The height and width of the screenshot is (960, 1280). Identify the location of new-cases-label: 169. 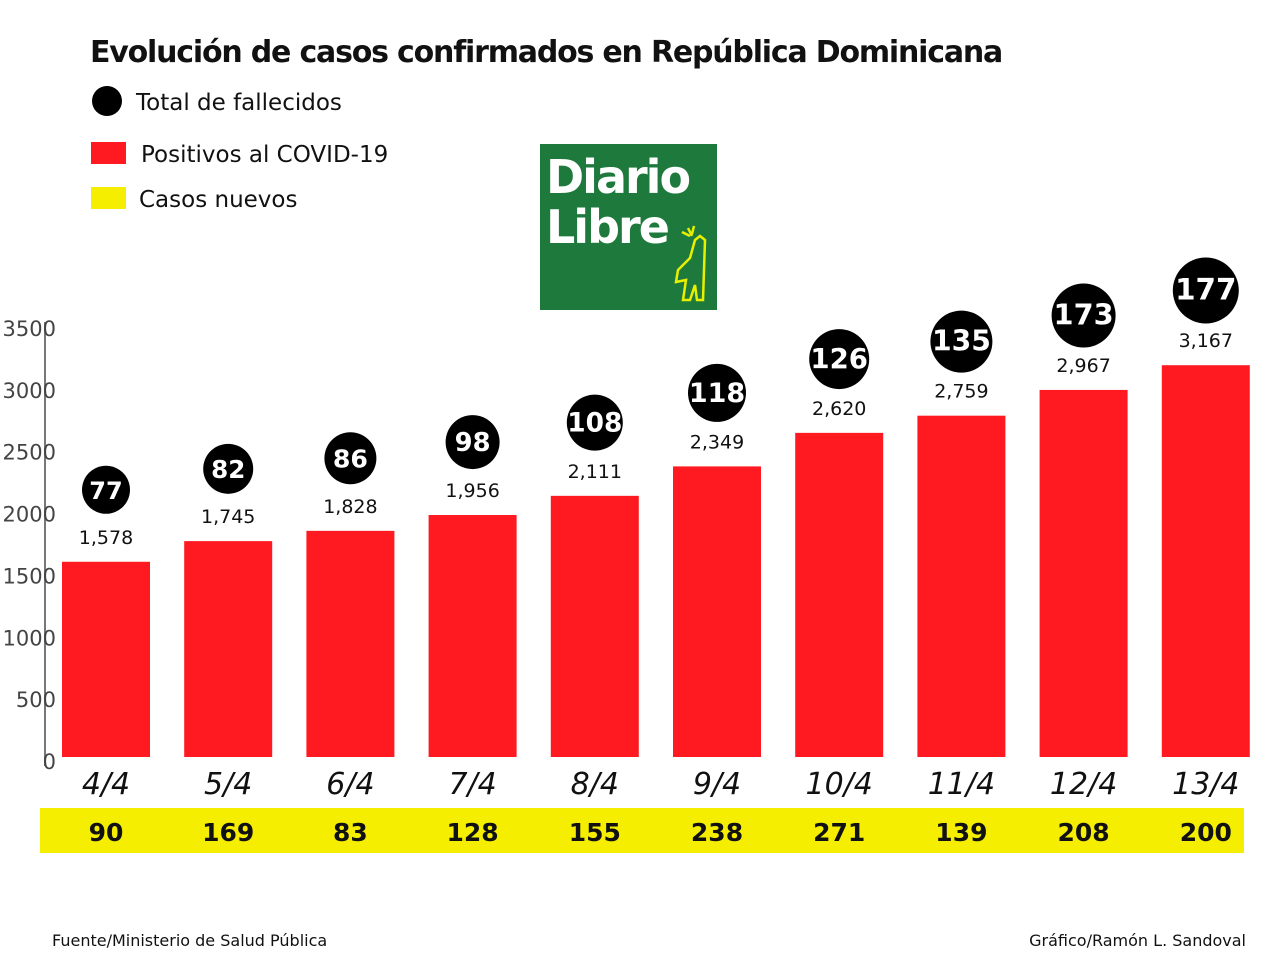
(228, 832).